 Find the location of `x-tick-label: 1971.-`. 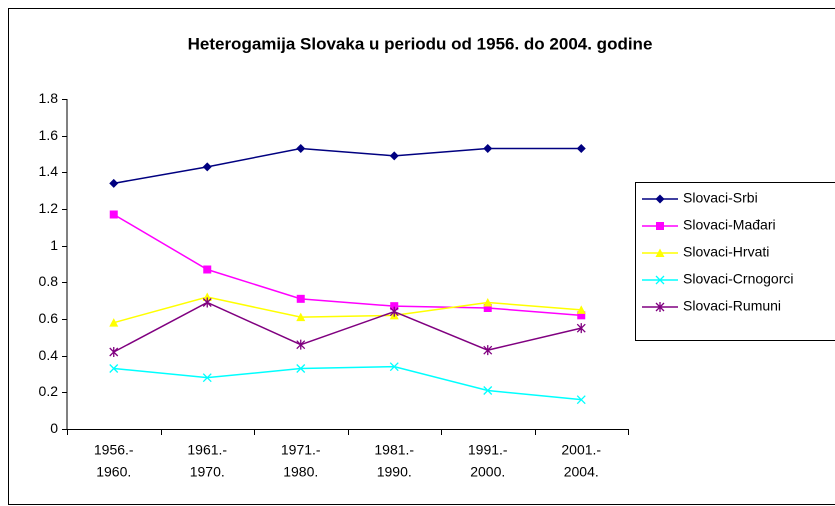

x-tick-label: 1971.- is located at coordinates (301, 450).